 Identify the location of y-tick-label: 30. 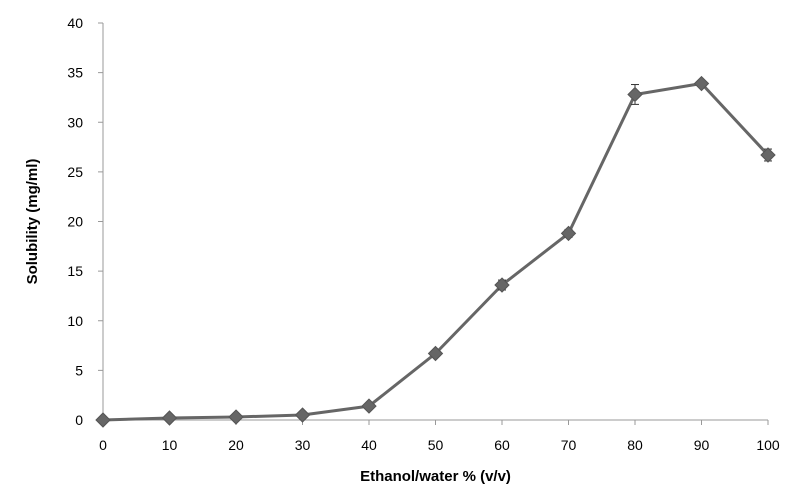
(75, 122).